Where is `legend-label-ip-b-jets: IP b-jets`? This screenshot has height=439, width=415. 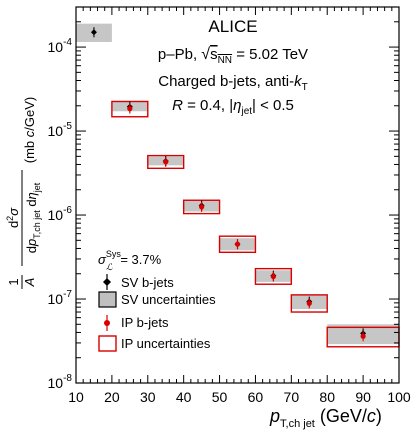
legend-label-ip-b-jets: IP b-jets is located at coordinates (145, 322).